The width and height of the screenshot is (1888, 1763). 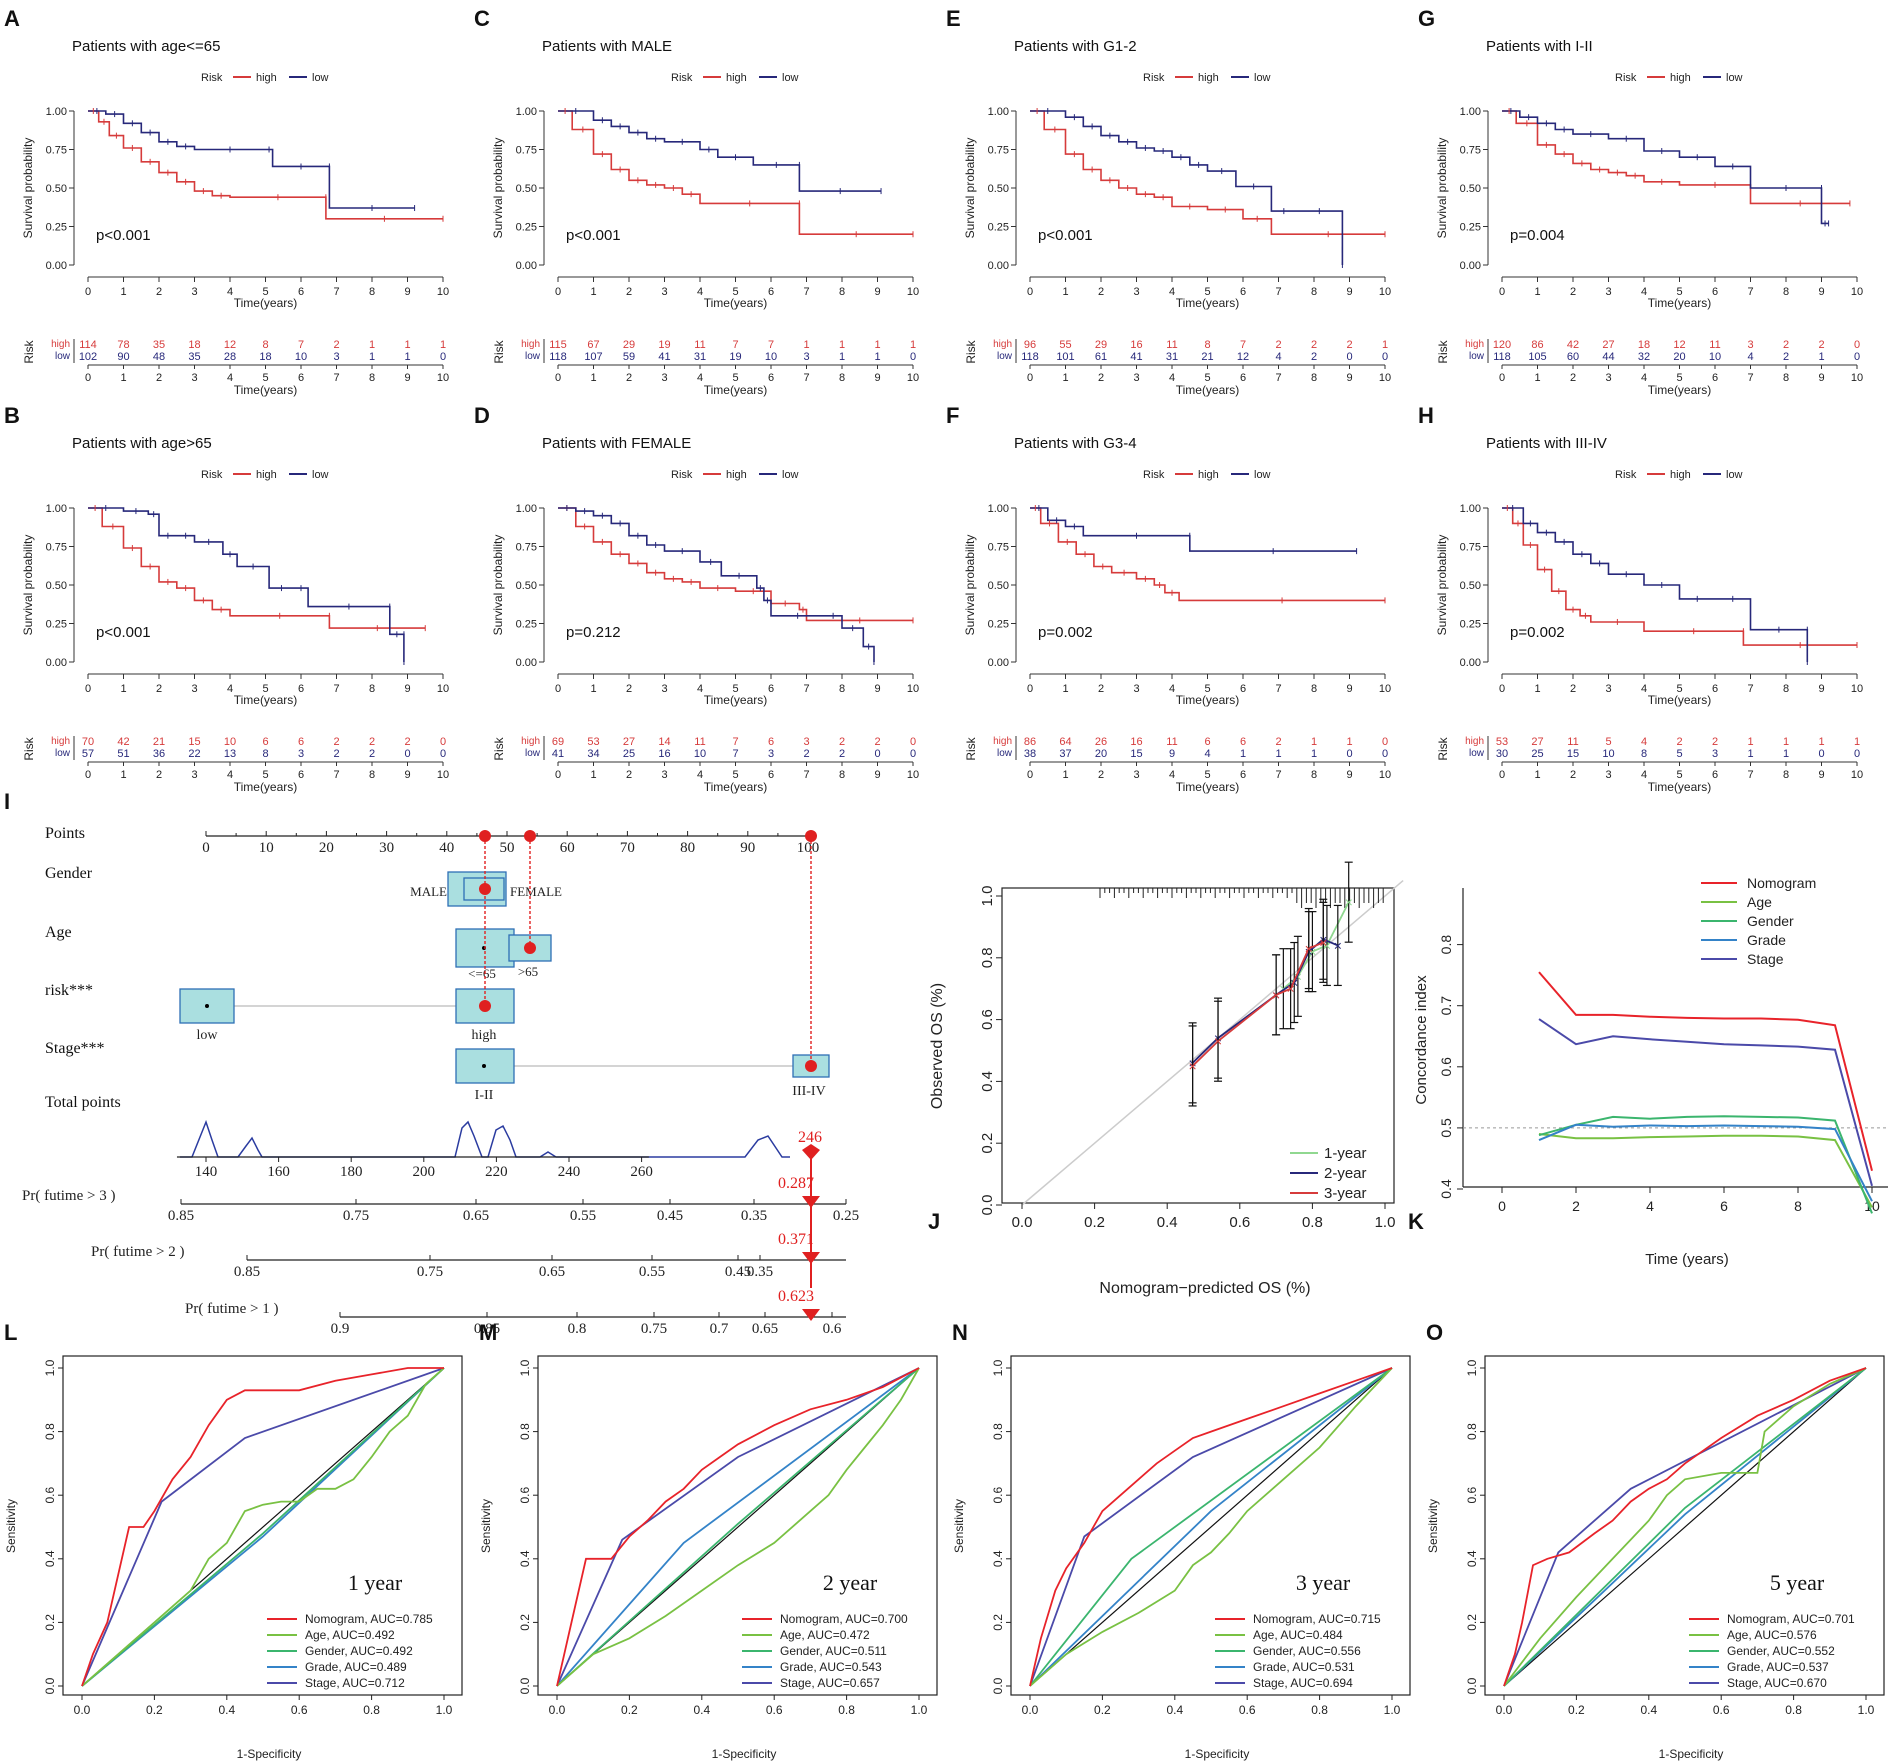 I want to click on roc-curve-Gender, so click(x=1211, y=1527).